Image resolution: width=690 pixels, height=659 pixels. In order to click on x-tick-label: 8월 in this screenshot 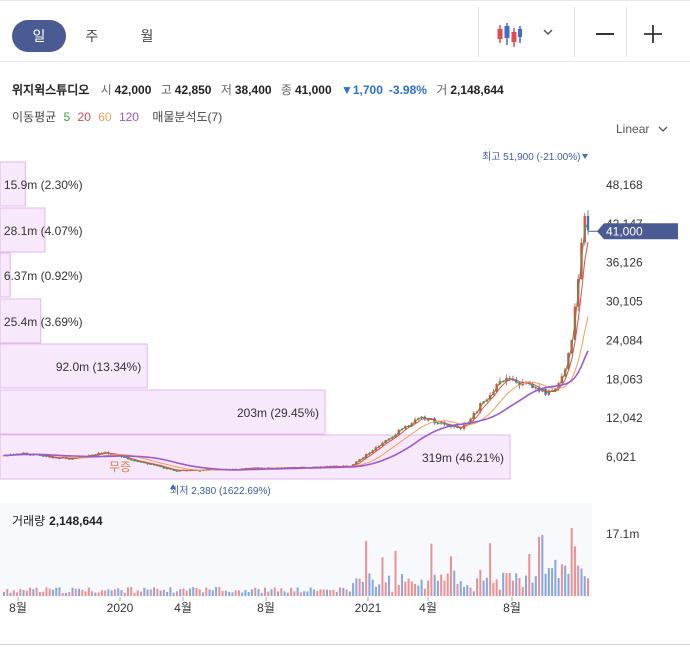, I will do `click(512, 608)`.